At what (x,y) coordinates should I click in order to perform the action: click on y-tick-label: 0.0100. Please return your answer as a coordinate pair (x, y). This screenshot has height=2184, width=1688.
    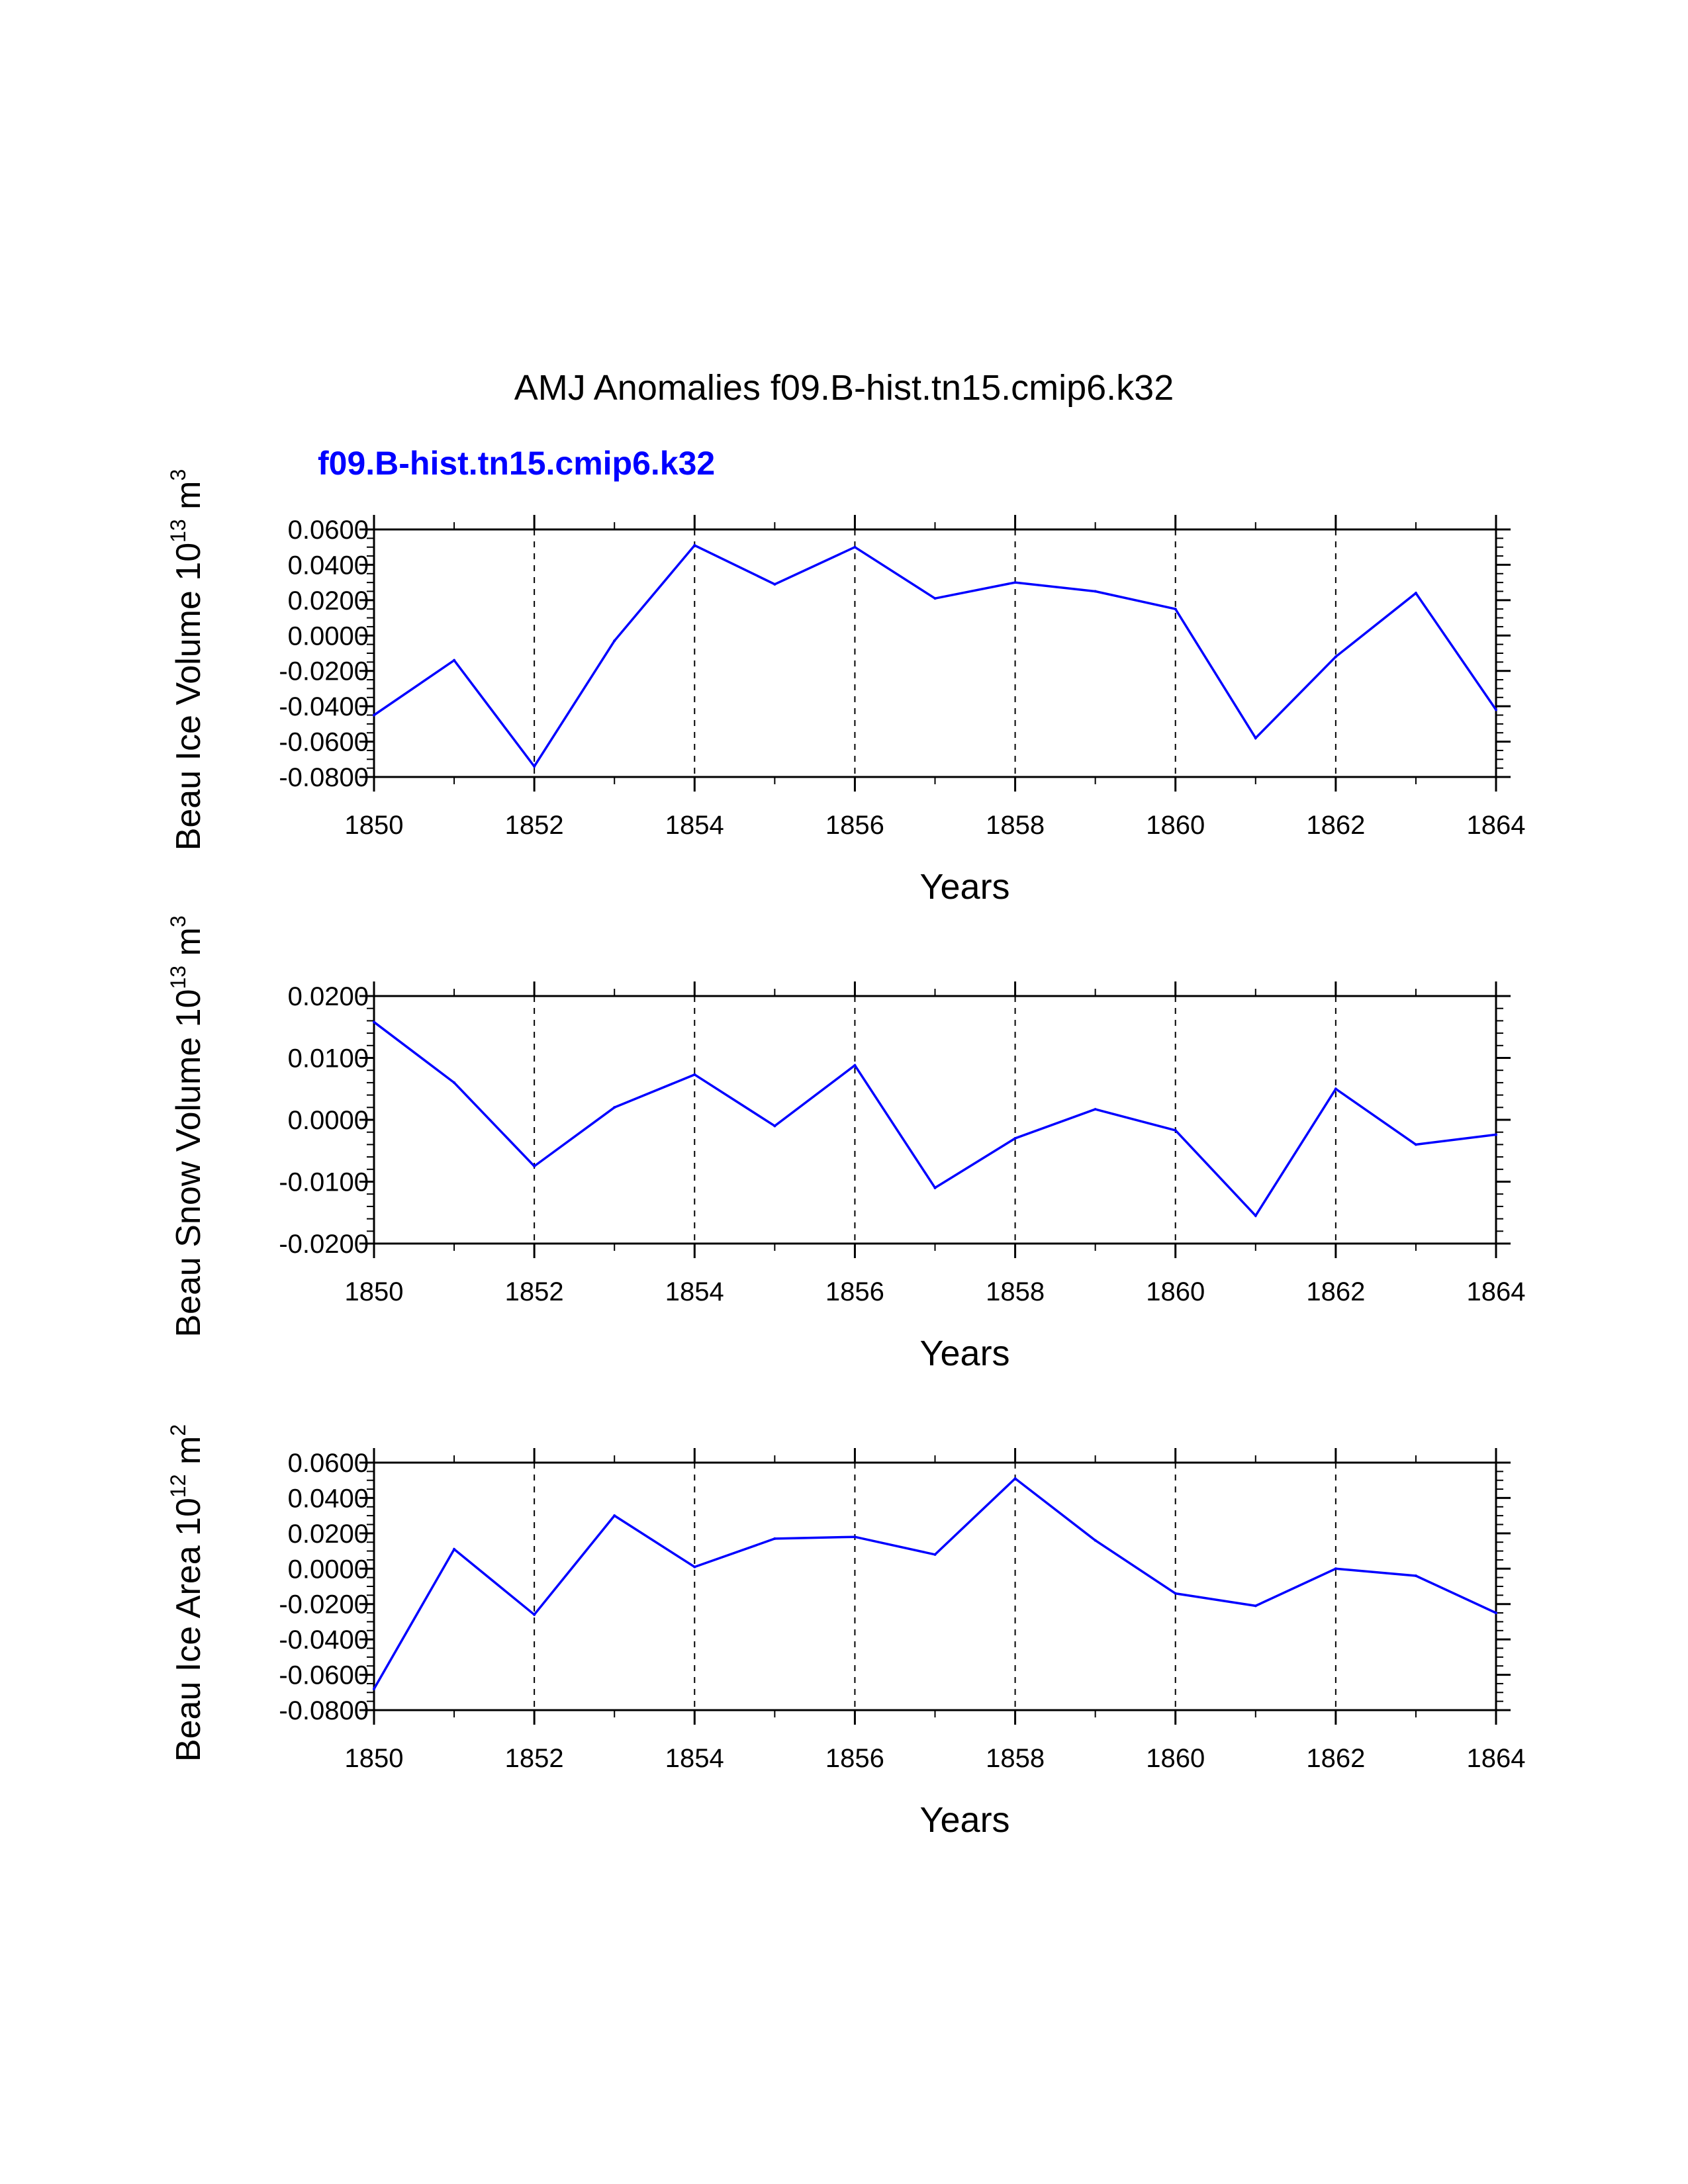
    Looking at the image, I should click on (328, 1058).